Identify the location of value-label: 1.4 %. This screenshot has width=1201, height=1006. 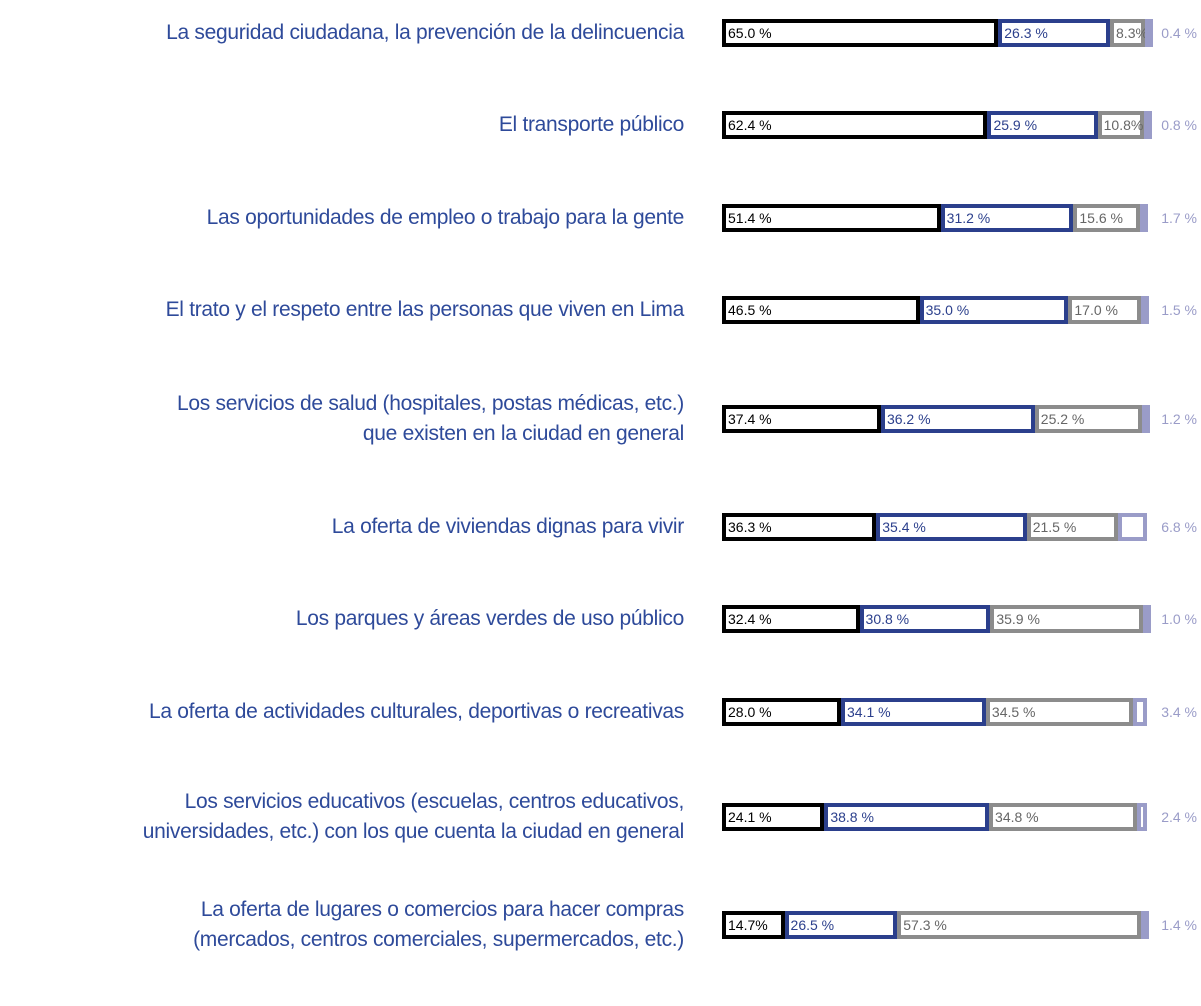
(1179, 925).